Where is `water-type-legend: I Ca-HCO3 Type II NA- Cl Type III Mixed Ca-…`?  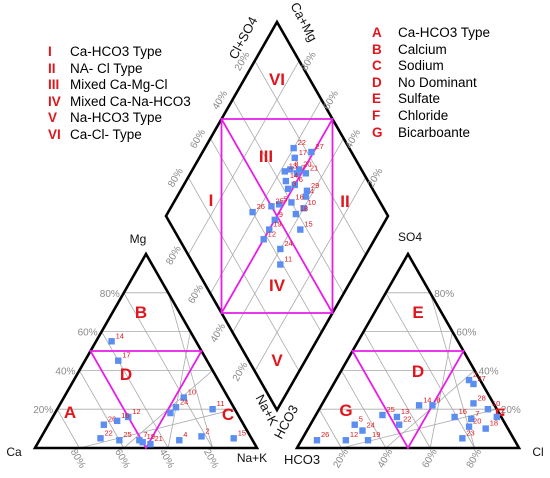
water-type-legend: I Ca-HCO3 Type II NA- Cl Type III Mixed Ca-… is located at coordinates (119, 94).